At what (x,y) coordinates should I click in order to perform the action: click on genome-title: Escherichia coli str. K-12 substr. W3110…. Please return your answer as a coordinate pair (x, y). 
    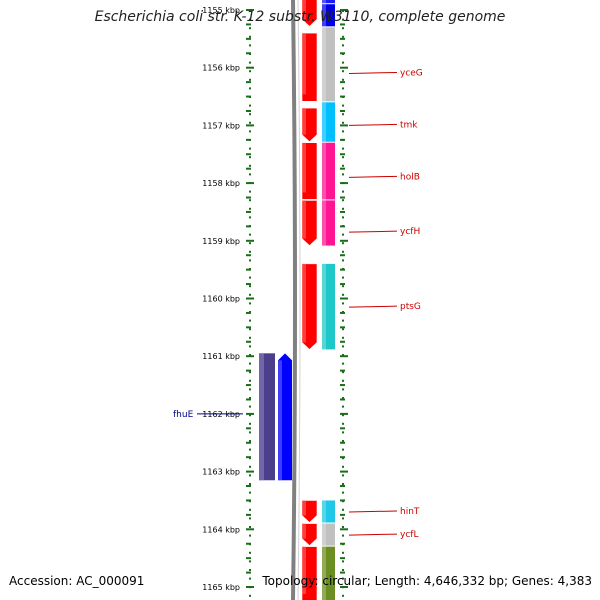
    Looking at the image, I should click on (300, 17).